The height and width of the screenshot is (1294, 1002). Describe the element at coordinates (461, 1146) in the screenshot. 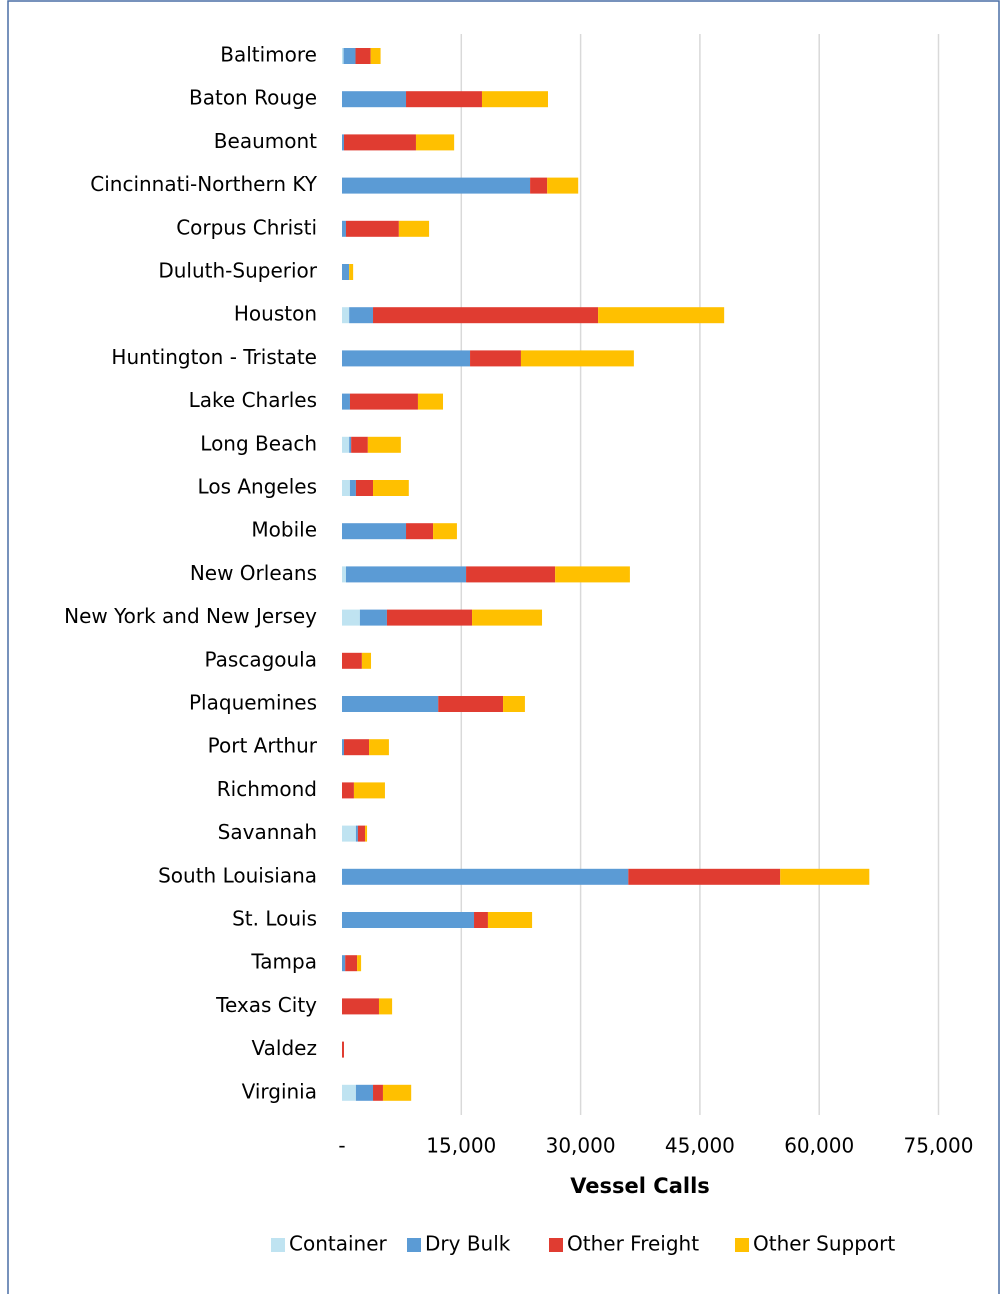

I see `x-tick-label: 15,000` at that location.